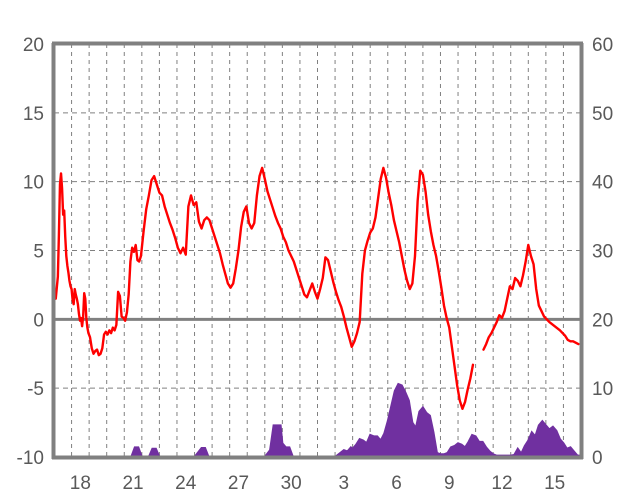 This screenshot has width=636, height=501. What do you see at coordinates (291, 483) in the screenshot?
I see `bottom-axis-tick-label: 30` at bounding box center [291, 483].